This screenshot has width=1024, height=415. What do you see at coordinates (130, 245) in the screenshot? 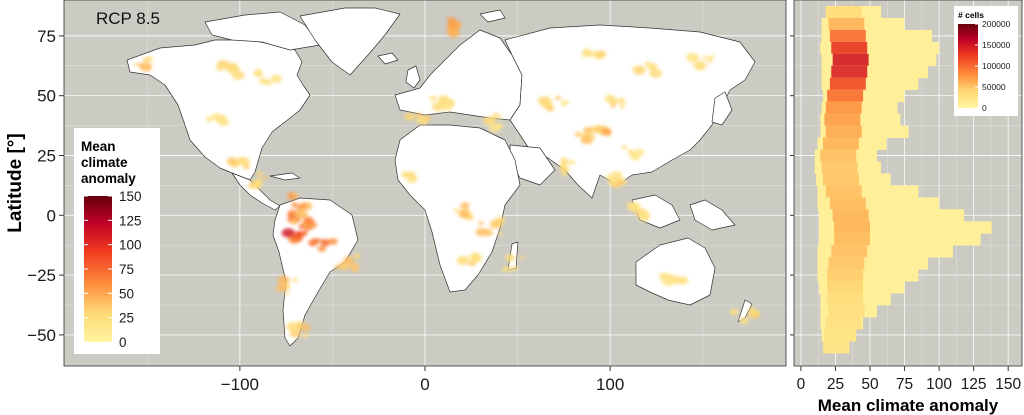
I see `map-legend-tick-label: 100` at bounding box center [130, 245].